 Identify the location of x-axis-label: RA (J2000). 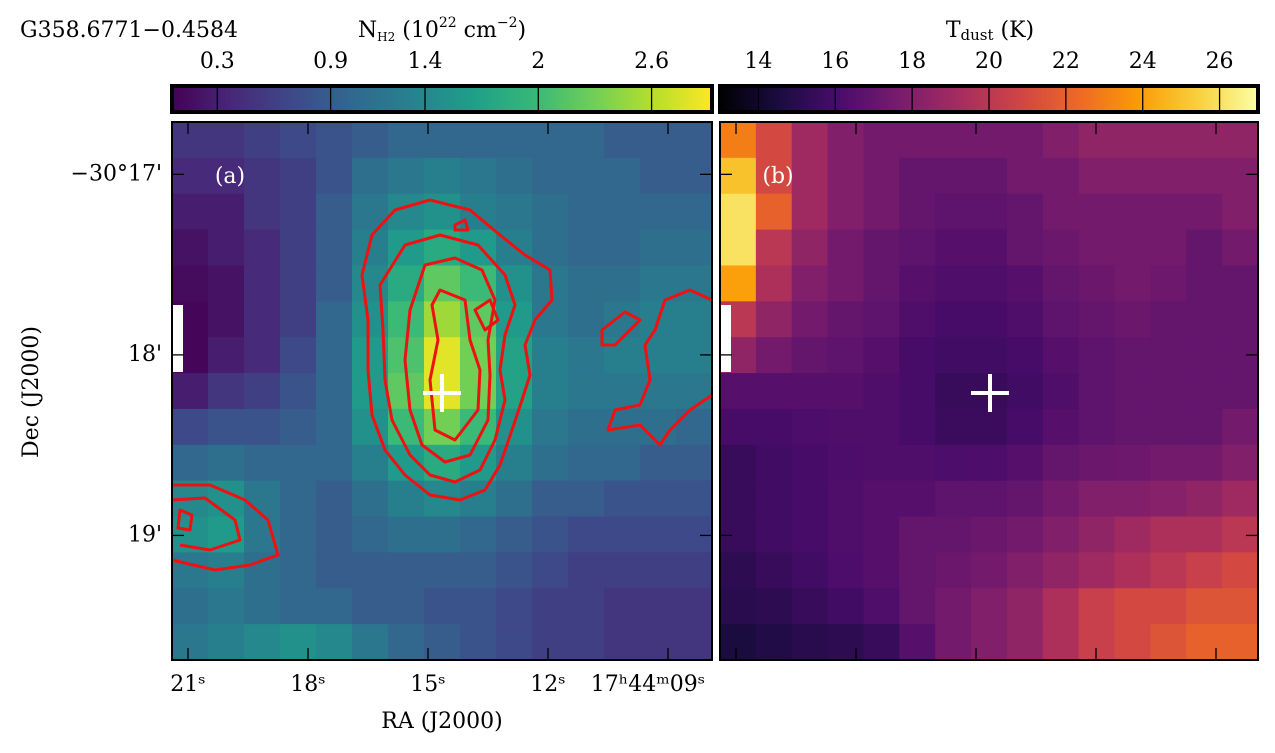
(441, 721).